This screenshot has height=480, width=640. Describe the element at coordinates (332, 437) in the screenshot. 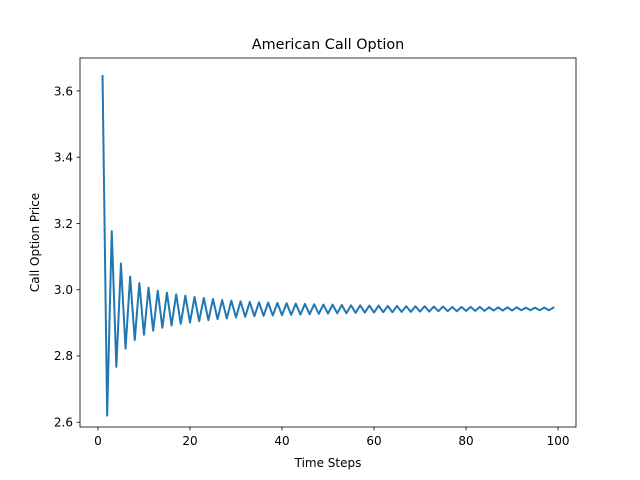

I see `x-axis: 0 20 40 60 80 100` at that location.